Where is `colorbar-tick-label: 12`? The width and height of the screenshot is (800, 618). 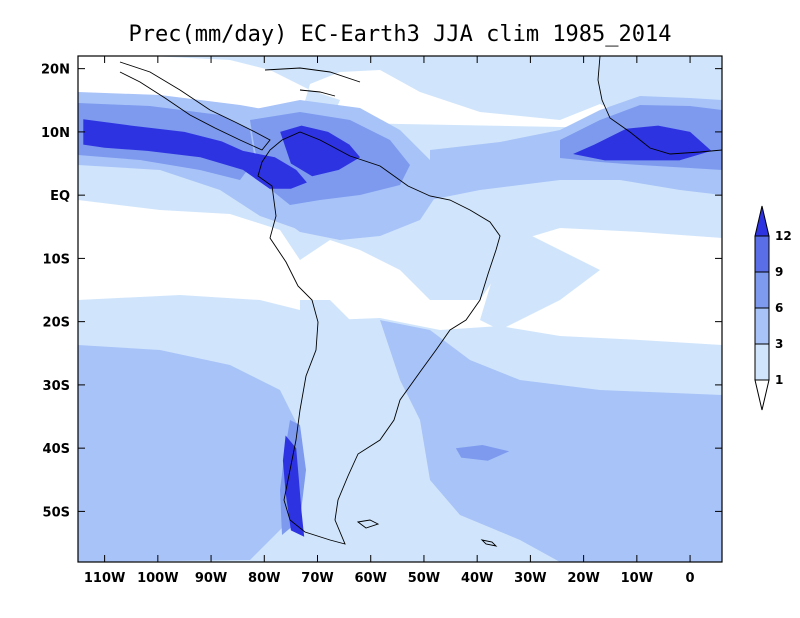
colorbar-tick-label: 12 is located at coordinates (783, 236).